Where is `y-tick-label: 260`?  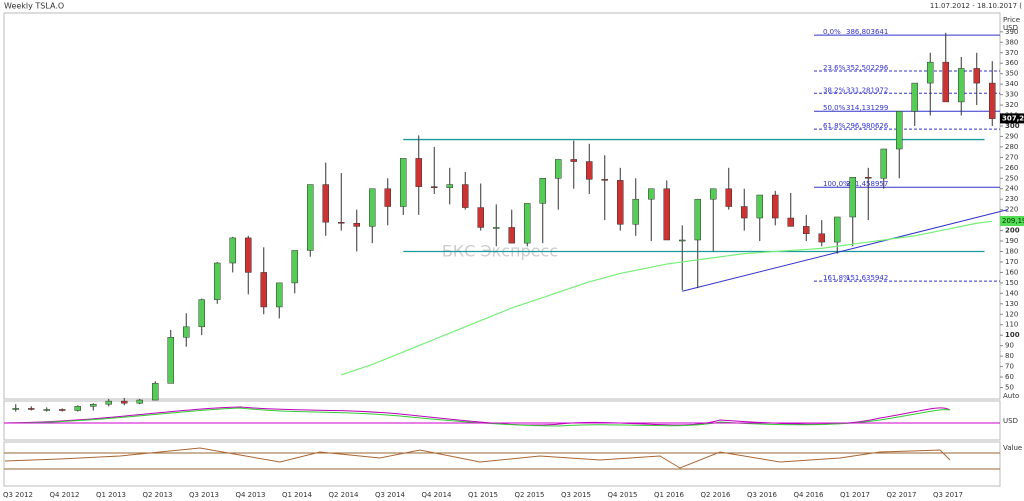 y-tick-label: 260 is located at coordinates (1011, 168).